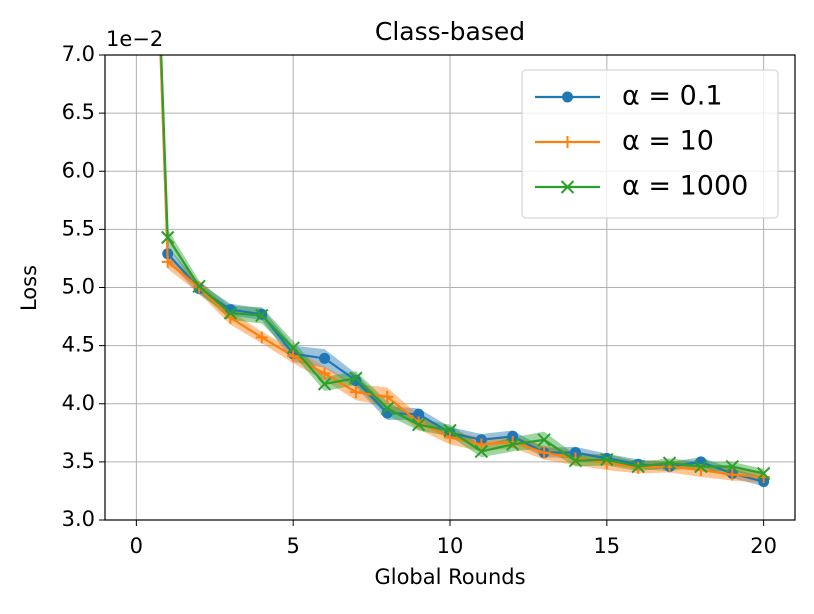 Image resolution: width=814 pixels, height=614 pixels. I want to click on legend-label: α = 1000, so click(685, 186).